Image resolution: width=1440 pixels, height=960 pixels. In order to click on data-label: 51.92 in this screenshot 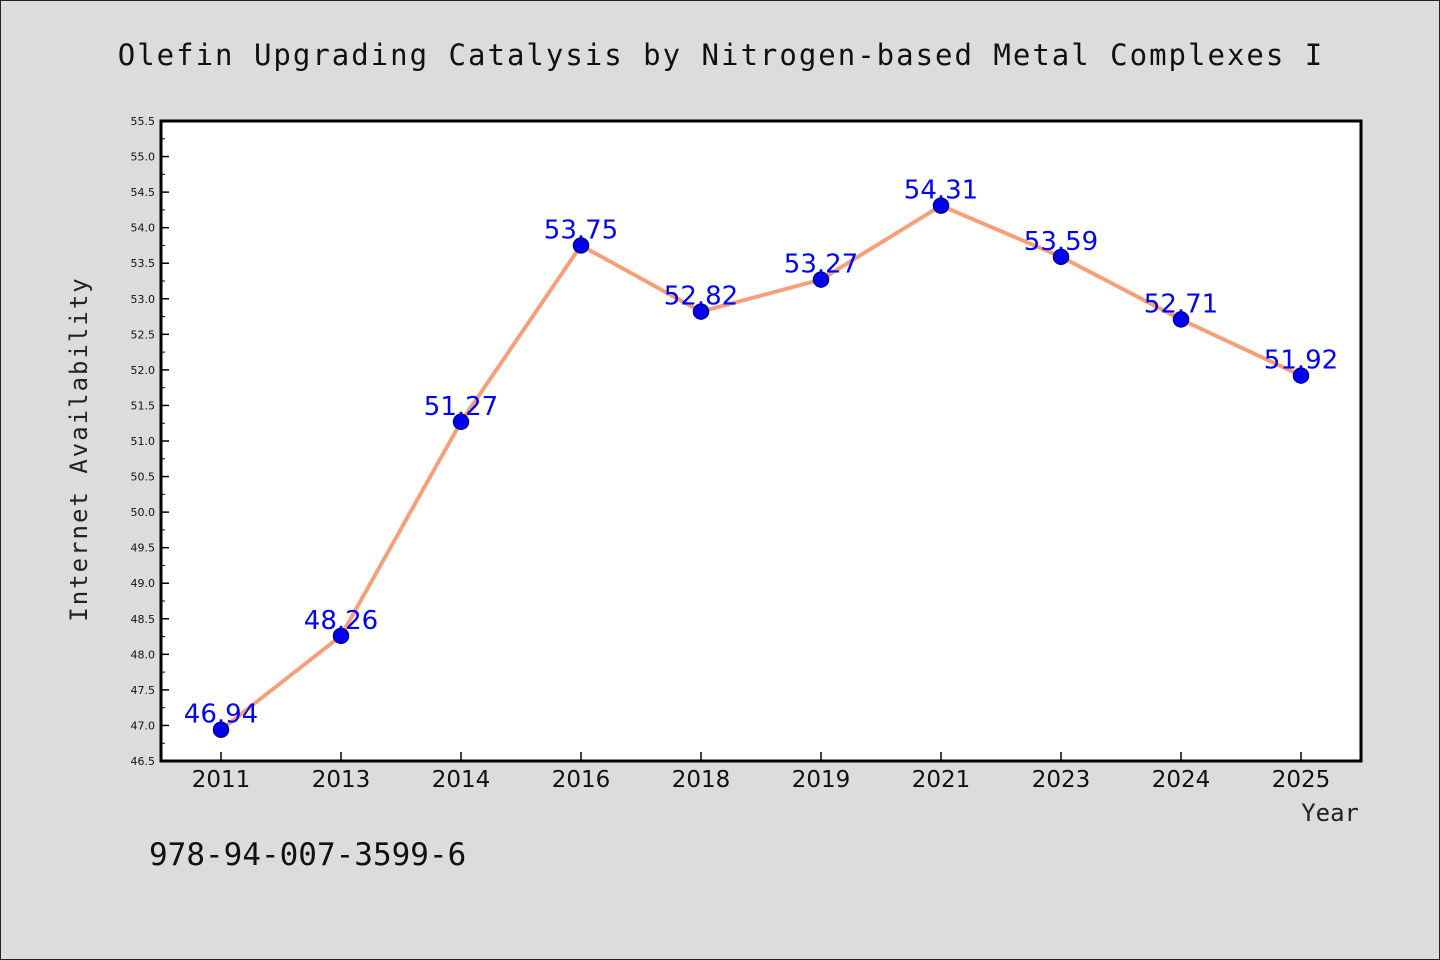, I will do `click(1301, 361)`.